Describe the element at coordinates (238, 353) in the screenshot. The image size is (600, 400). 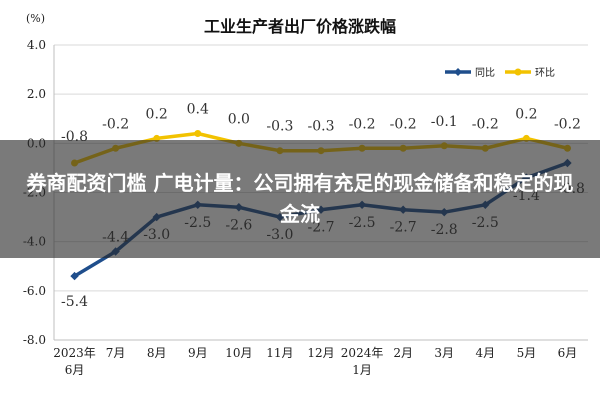
I see `x-tick-label: 10月` at that location.